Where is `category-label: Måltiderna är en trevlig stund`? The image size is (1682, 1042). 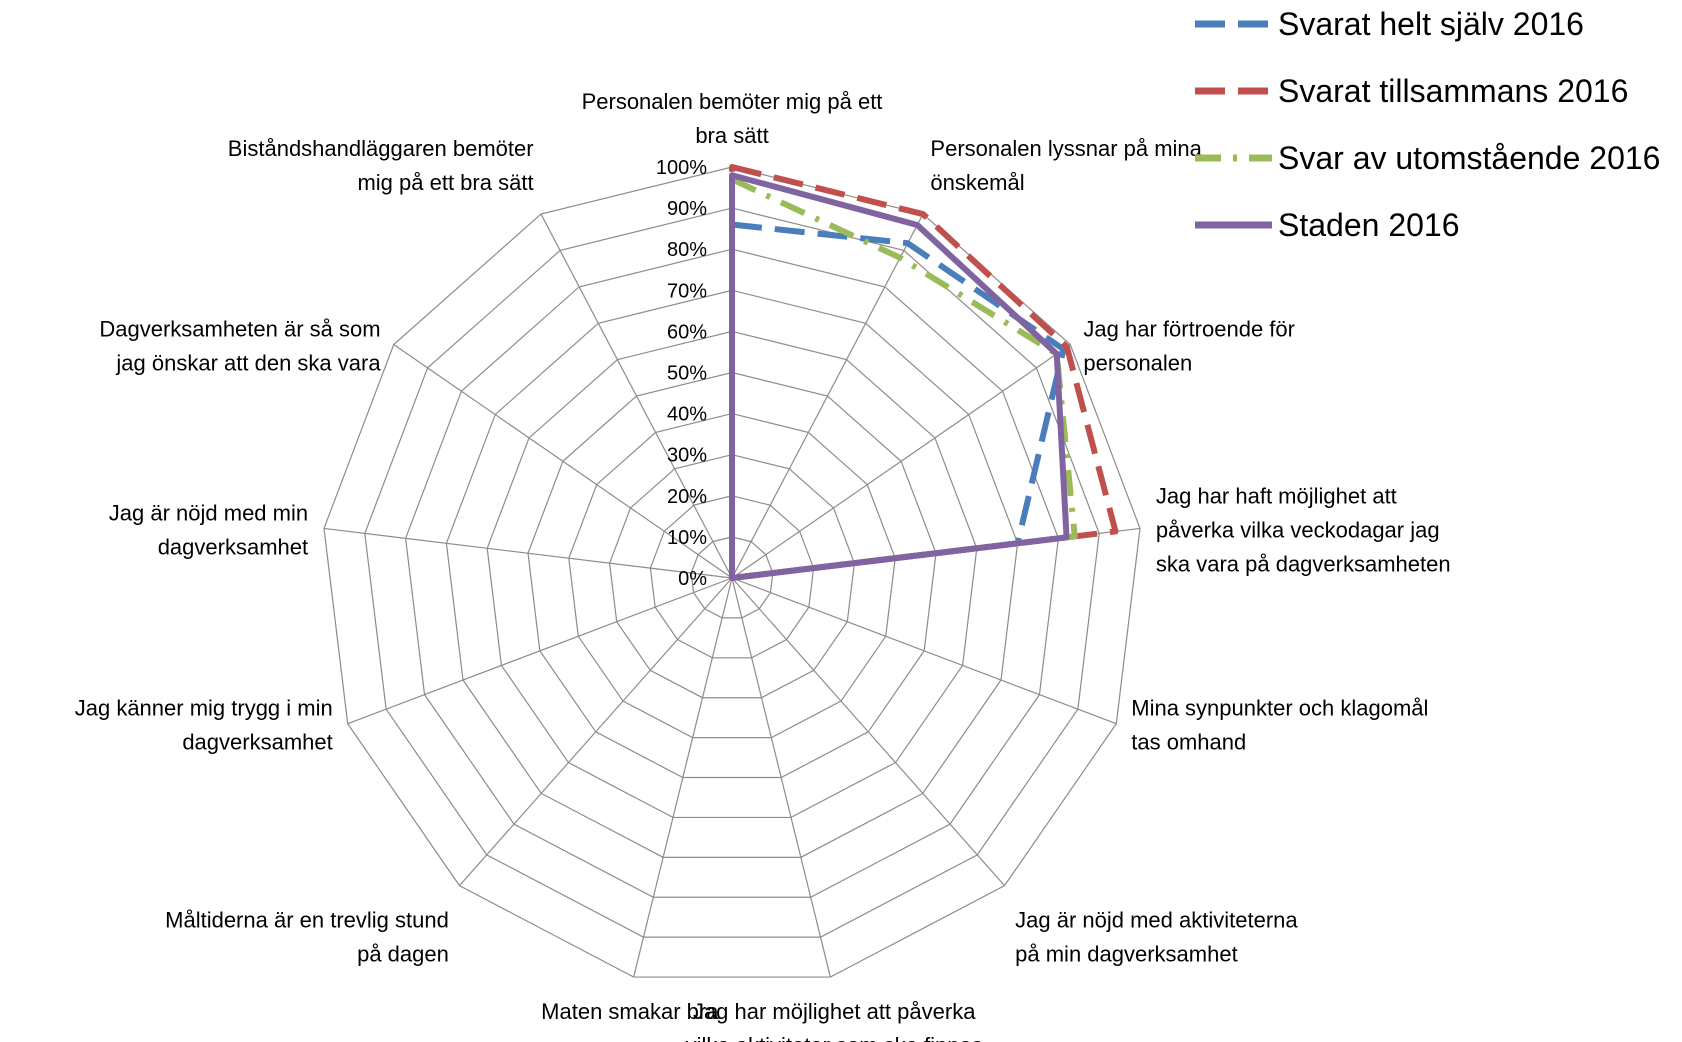
category-label: Måltiderna är en trevlig stund is located at coordinates (307, 920).